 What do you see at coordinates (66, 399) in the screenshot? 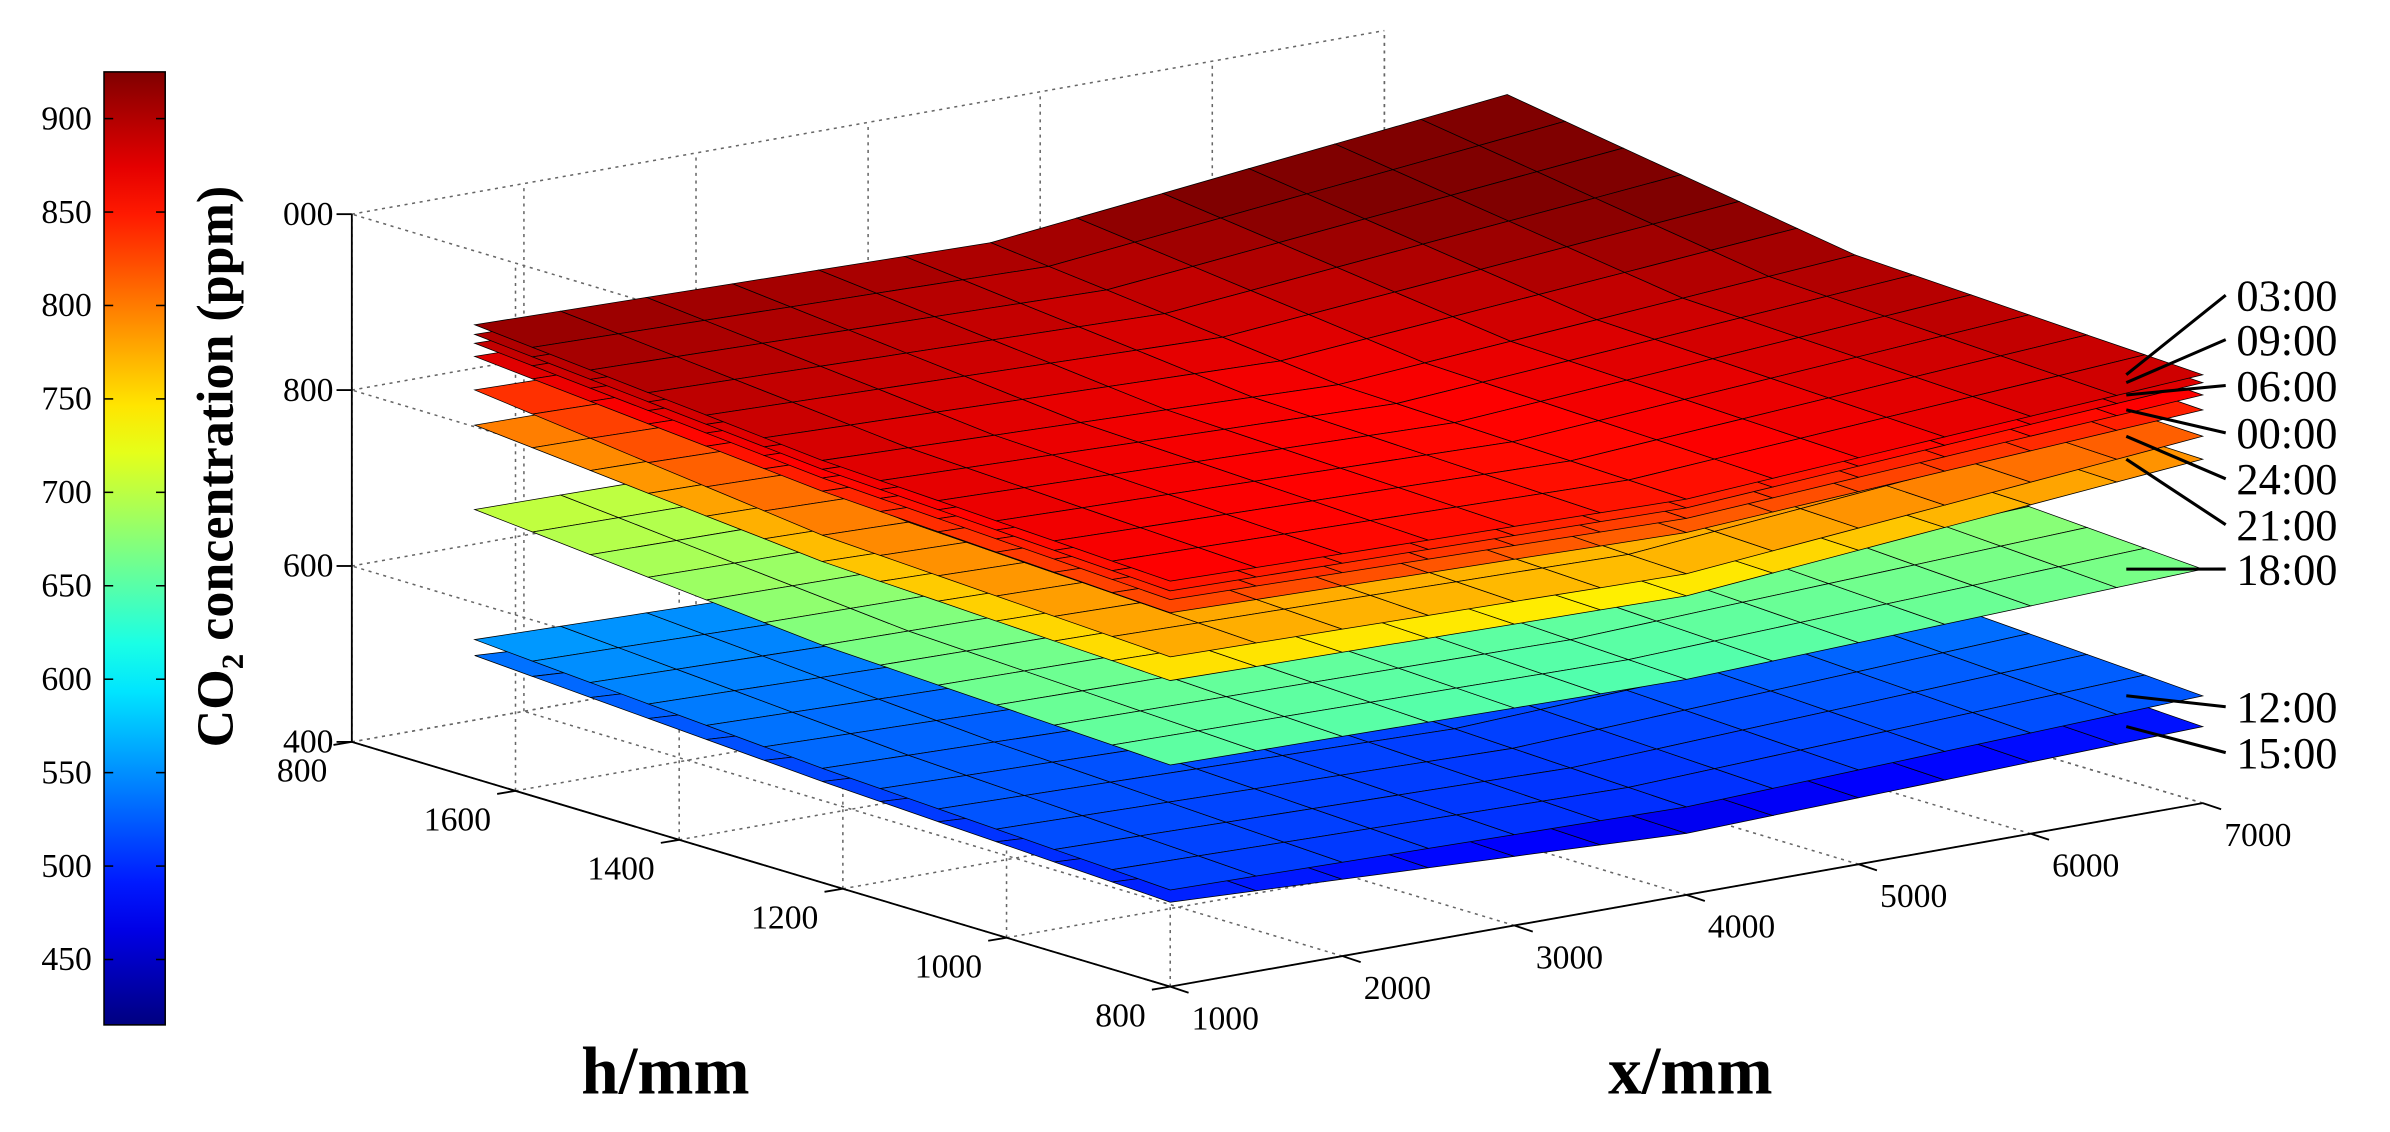
I see `colorbar-tick-label: 750` at bounding box center [66, 399].